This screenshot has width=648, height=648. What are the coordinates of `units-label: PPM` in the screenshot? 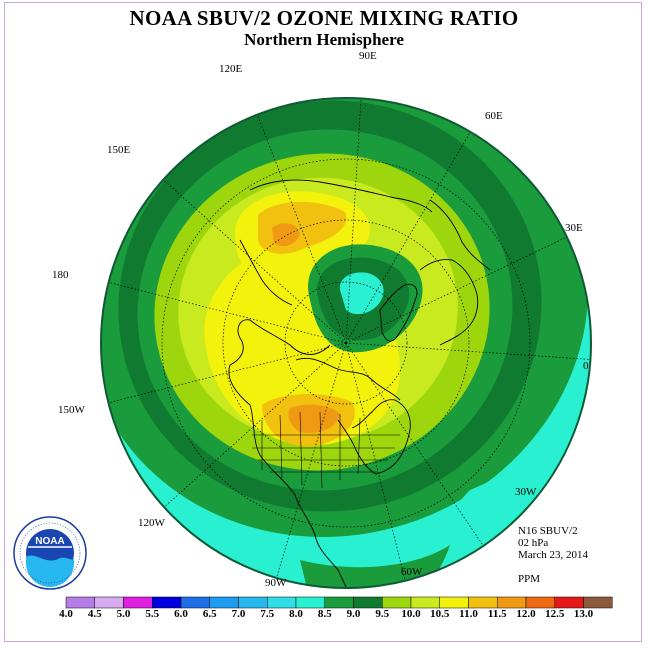 It's located at (529, 579).